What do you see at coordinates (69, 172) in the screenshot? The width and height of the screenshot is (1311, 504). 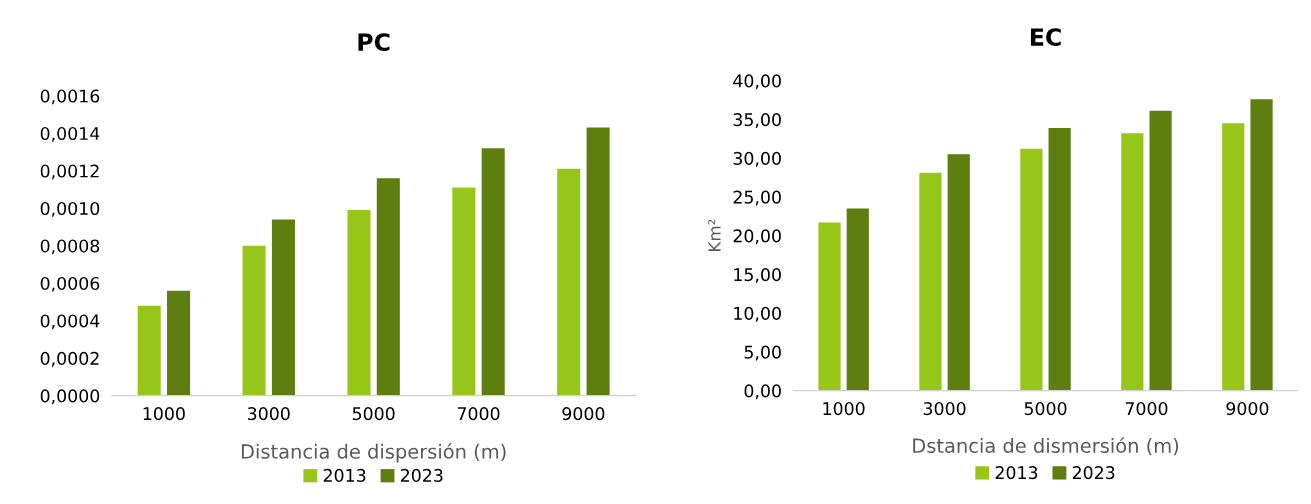 I see `y-tick-label: 0,0012` at bounding box center [69, 172].